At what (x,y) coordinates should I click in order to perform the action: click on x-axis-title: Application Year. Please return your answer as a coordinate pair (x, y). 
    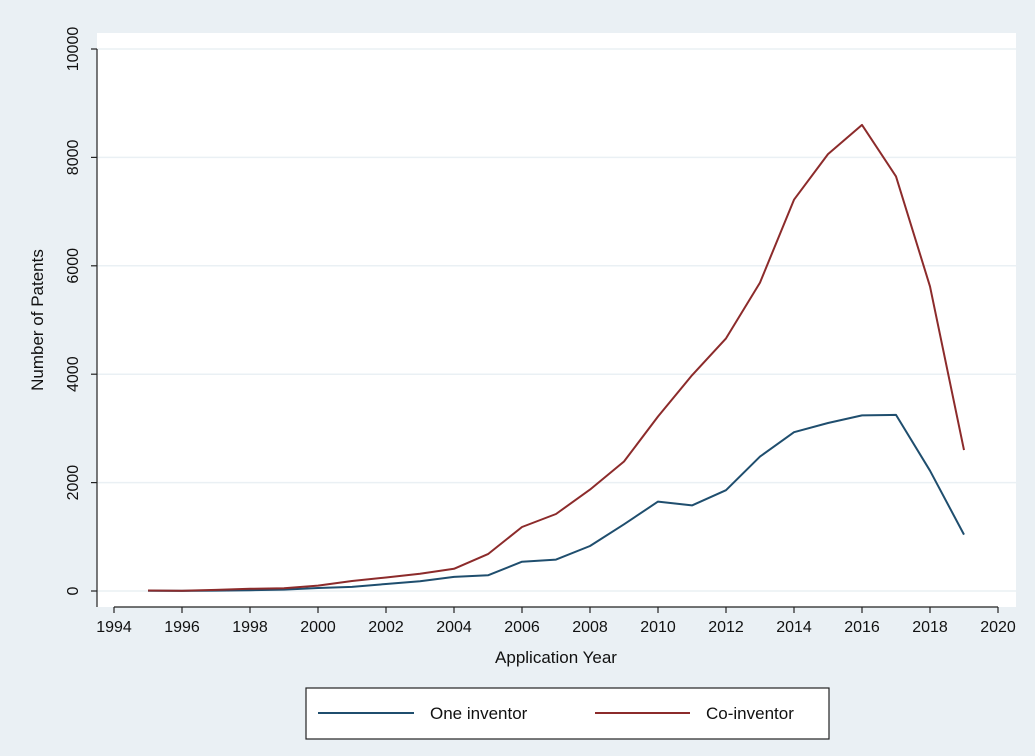
    Looking at the image, I should click on (556, 657).